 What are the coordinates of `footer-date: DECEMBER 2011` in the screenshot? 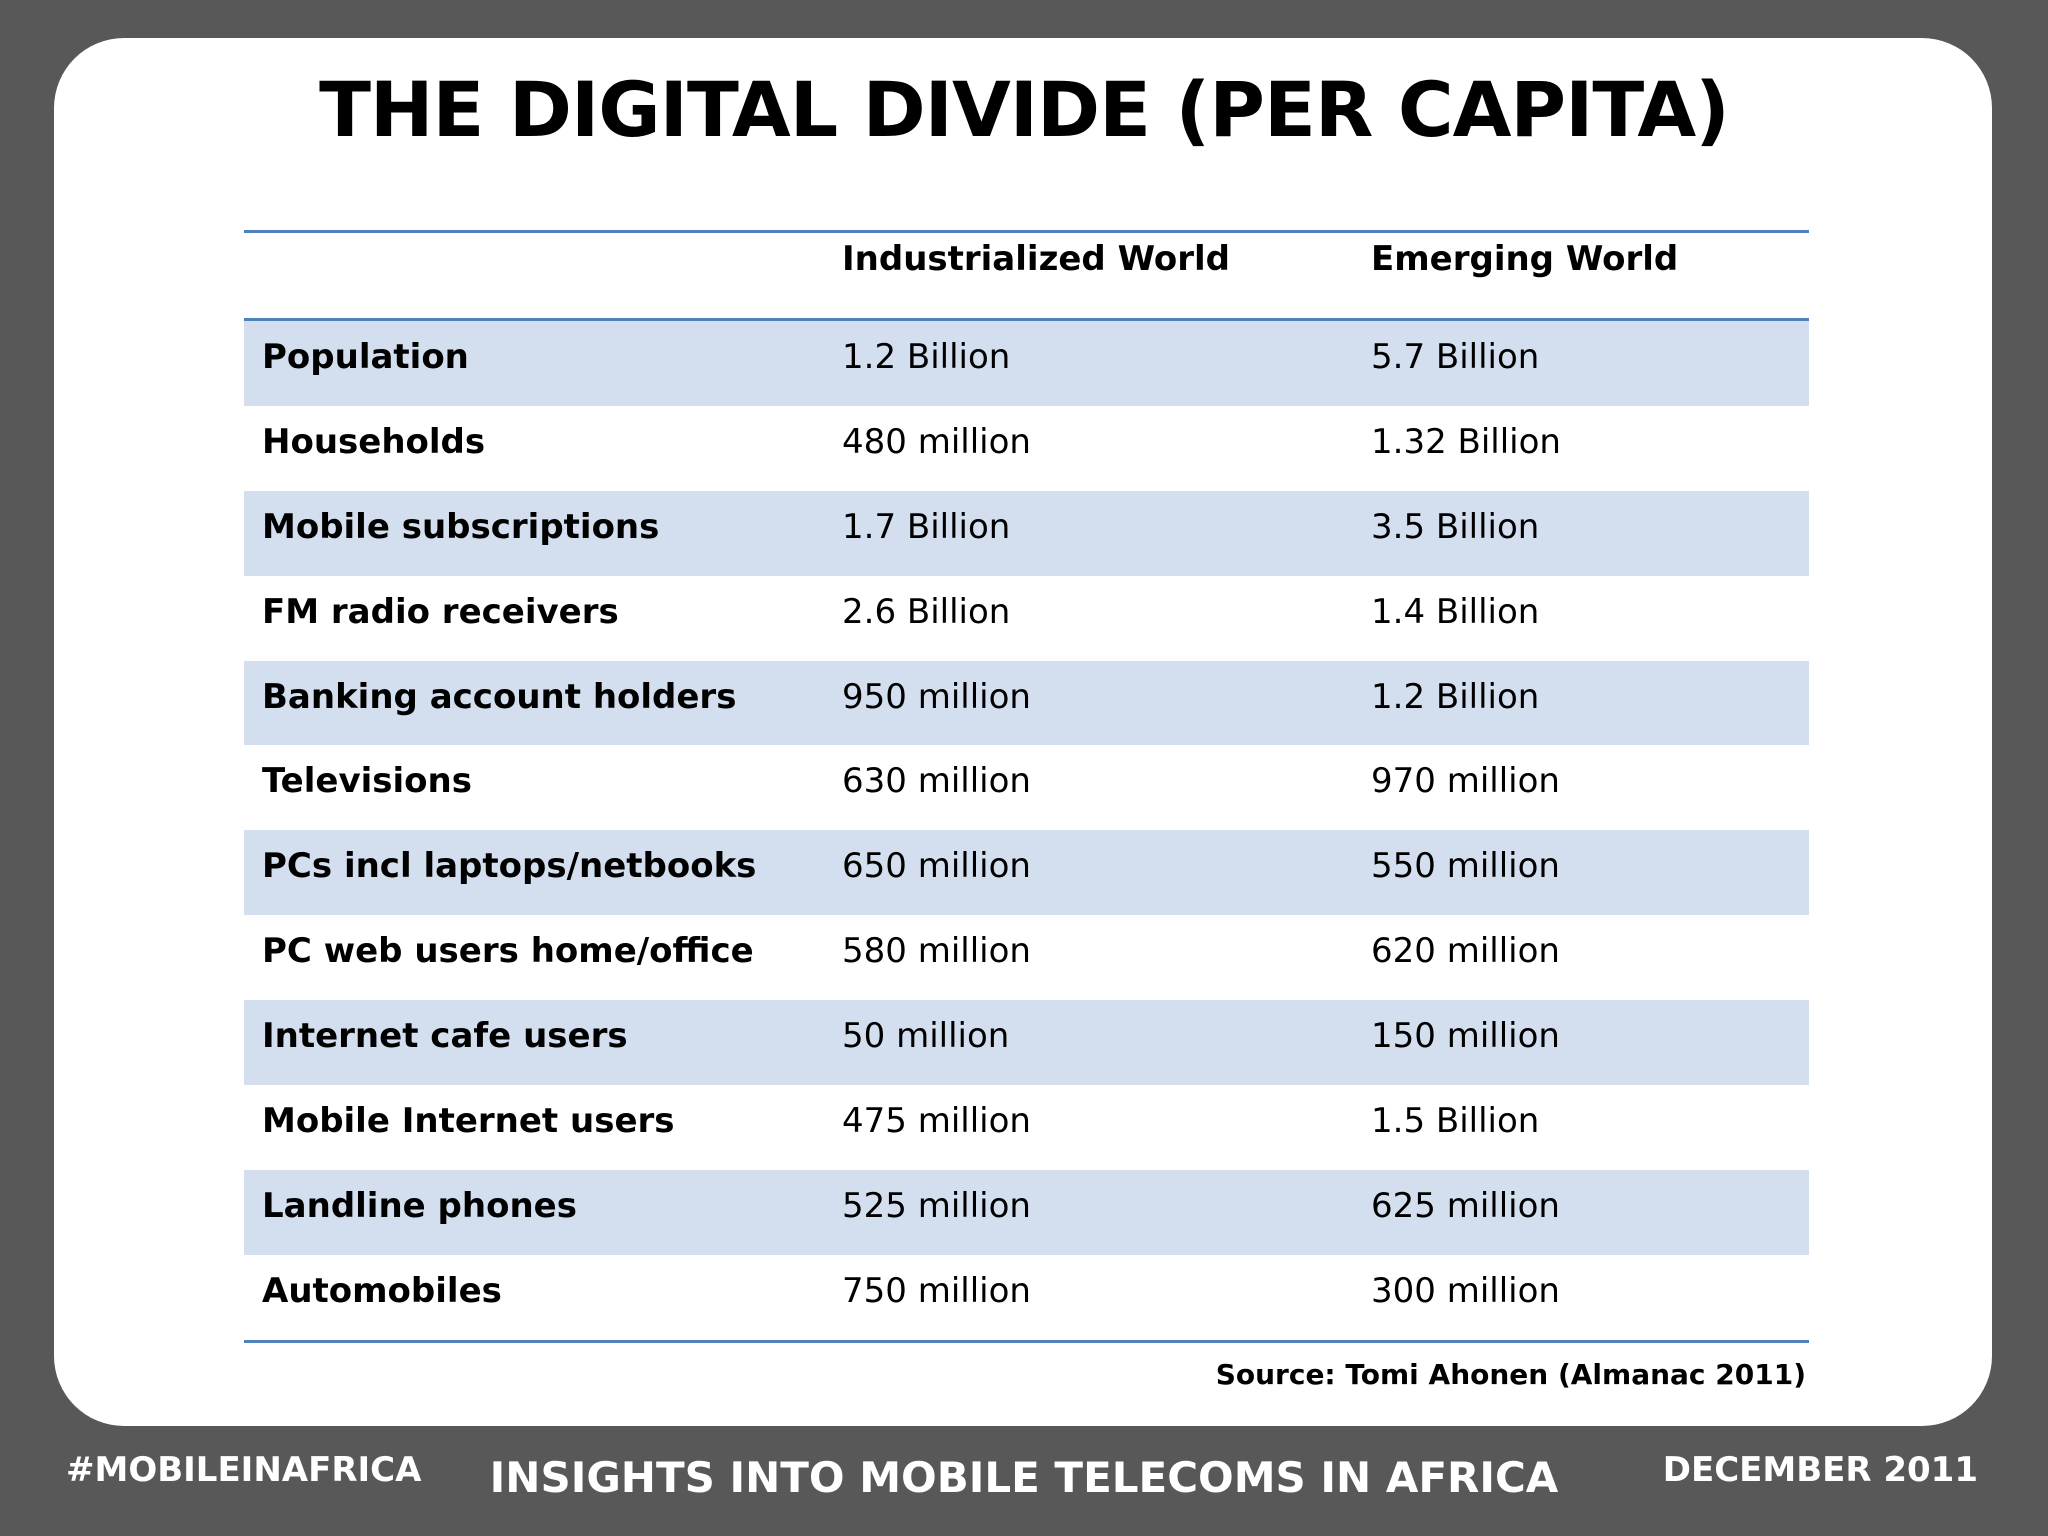 It's located at (1820, 1470).